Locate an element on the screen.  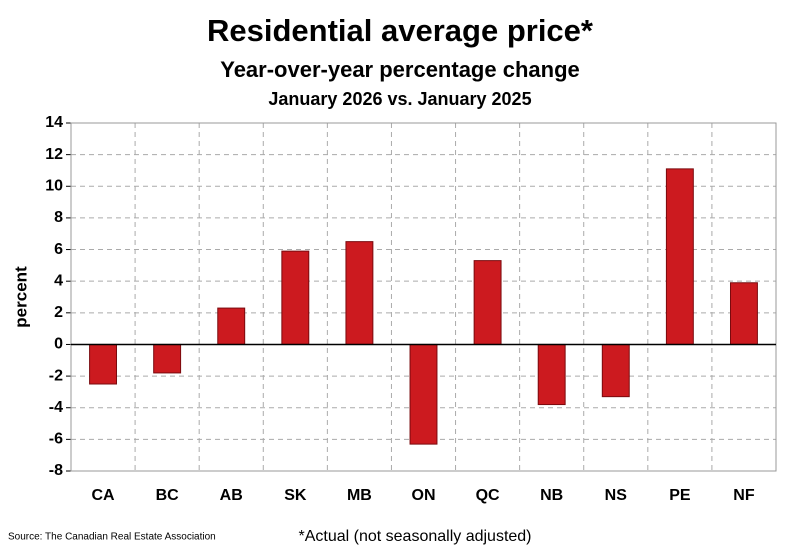
x-tick-label: SK is located at coordinates (295, 495).